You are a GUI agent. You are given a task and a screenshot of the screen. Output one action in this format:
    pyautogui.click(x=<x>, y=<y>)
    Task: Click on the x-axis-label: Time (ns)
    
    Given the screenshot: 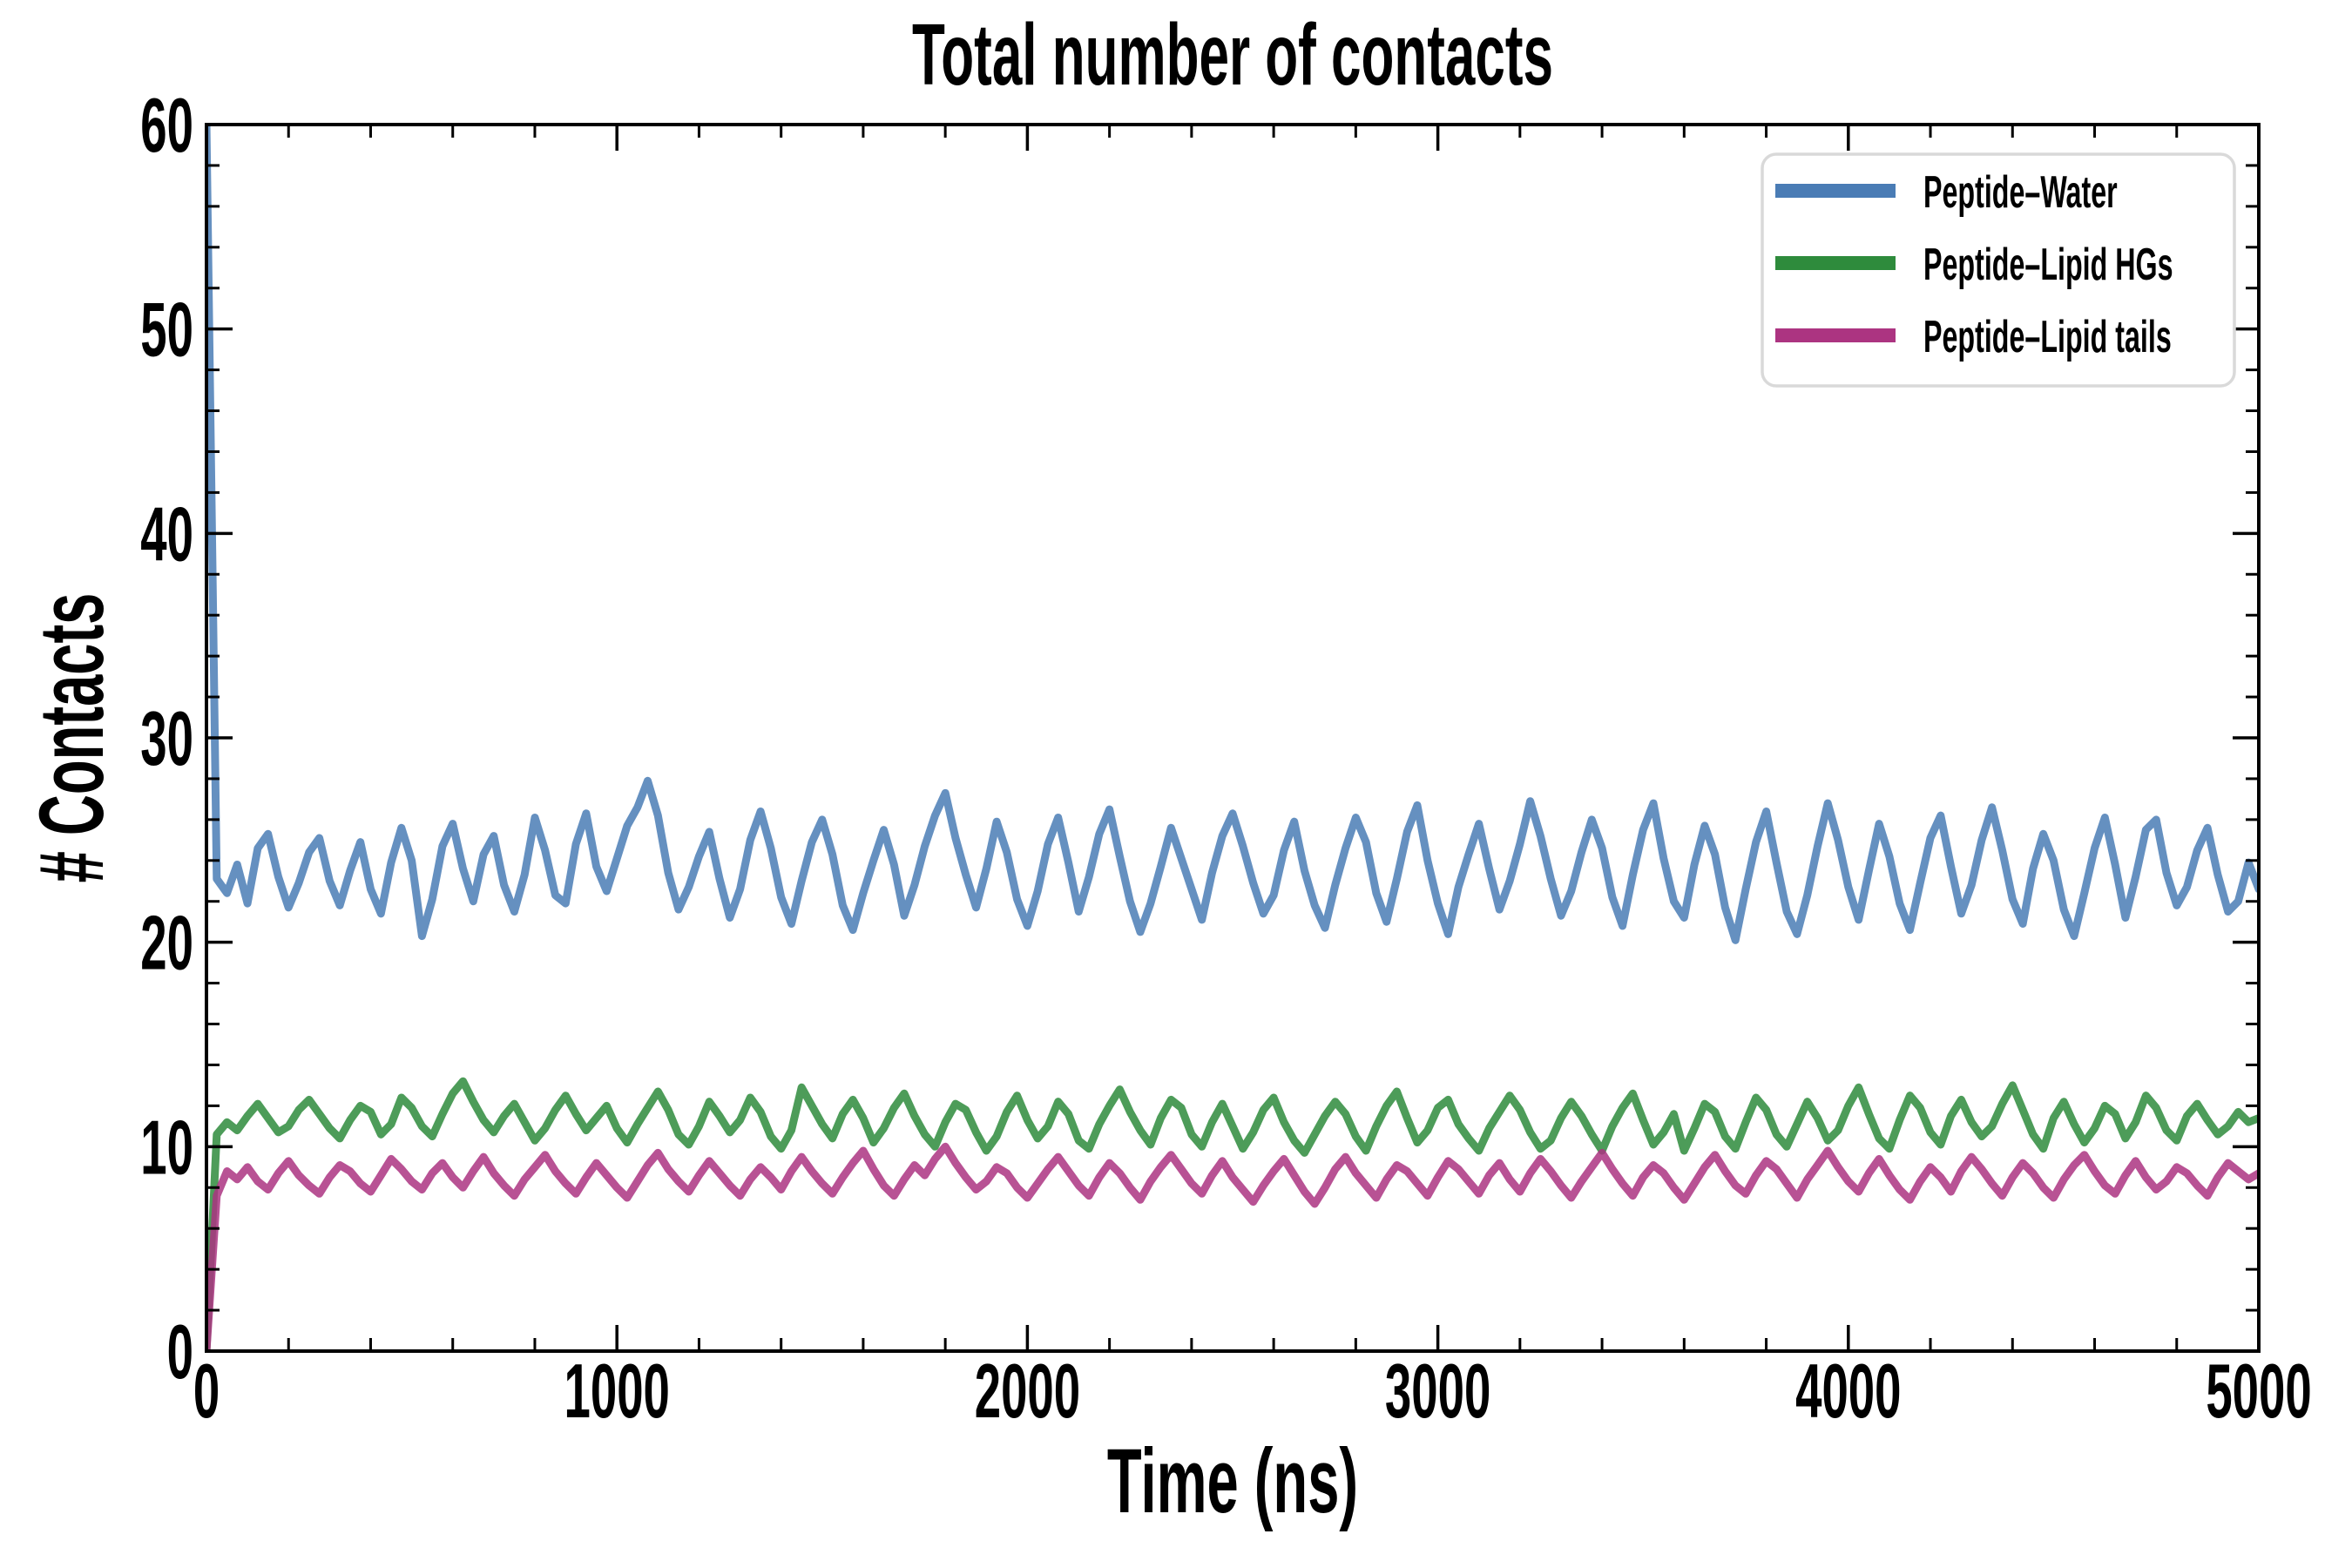 What is the action you would take?
    pyautogui.click(x=1232, y=1480)
    